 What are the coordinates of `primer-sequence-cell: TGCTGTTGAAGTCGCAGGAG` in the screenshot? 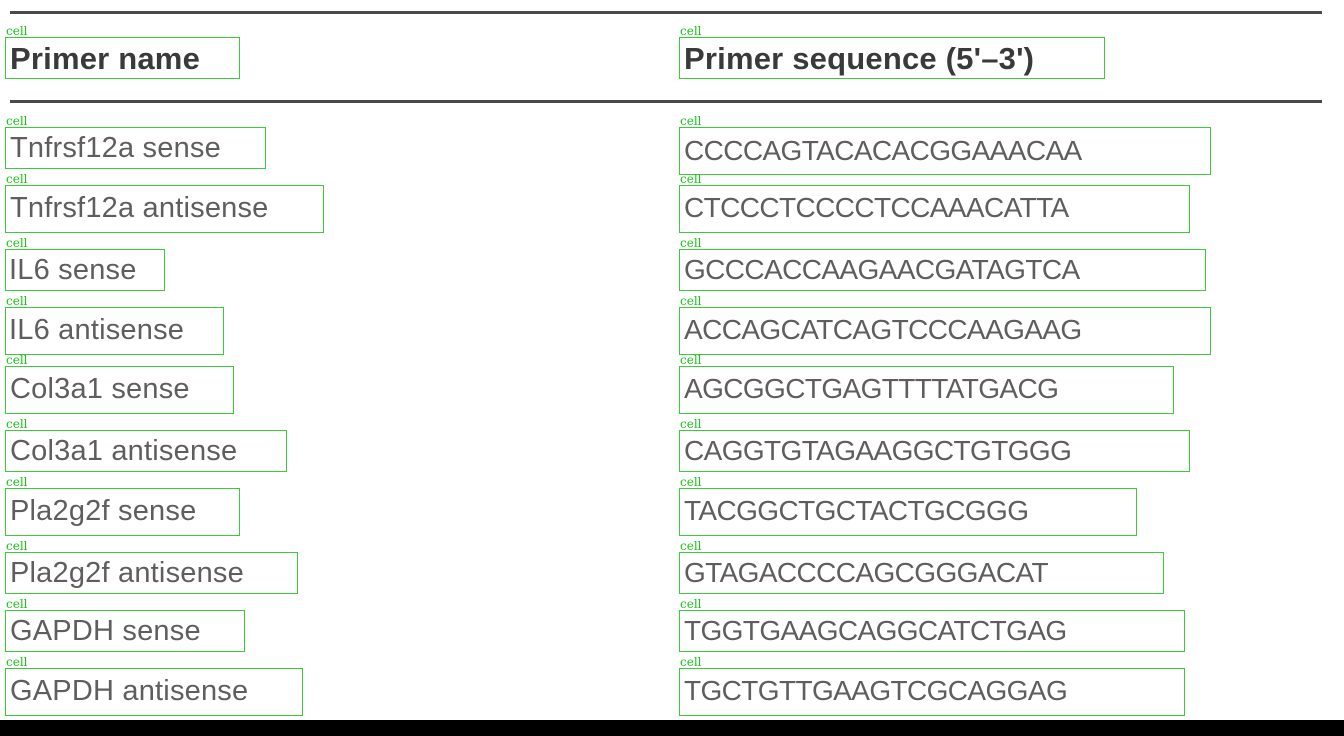 It's located at (932, 692).